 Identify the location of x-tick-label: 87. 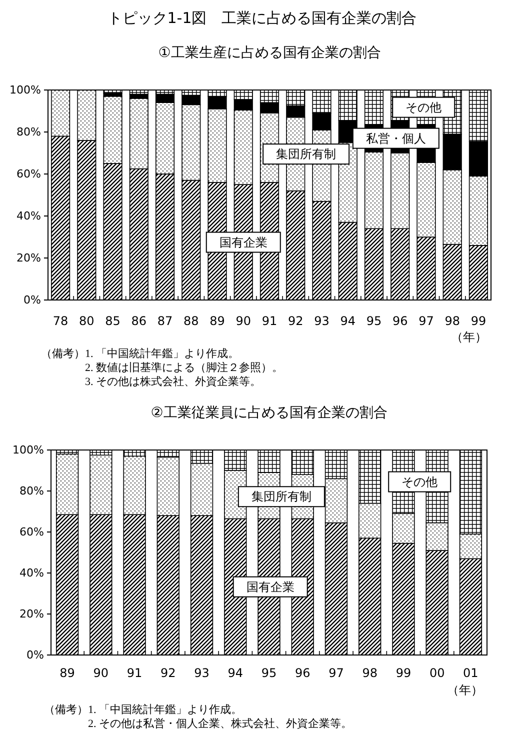
(165, 321).